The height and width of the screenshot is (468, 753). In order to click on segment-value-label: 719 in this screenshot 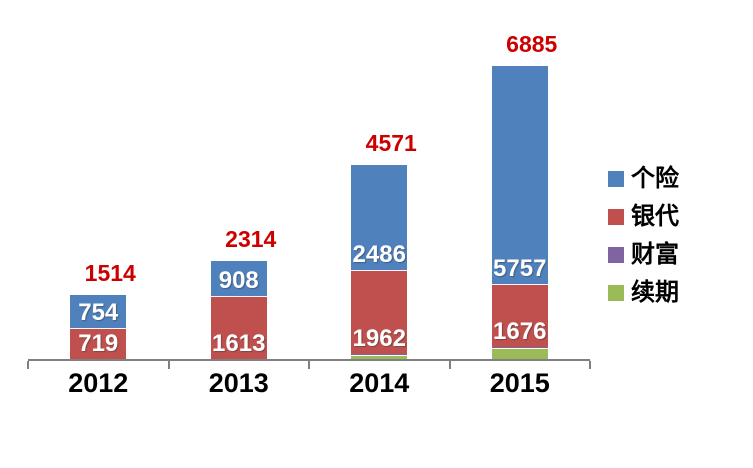, I will do `click(98, 343)`.